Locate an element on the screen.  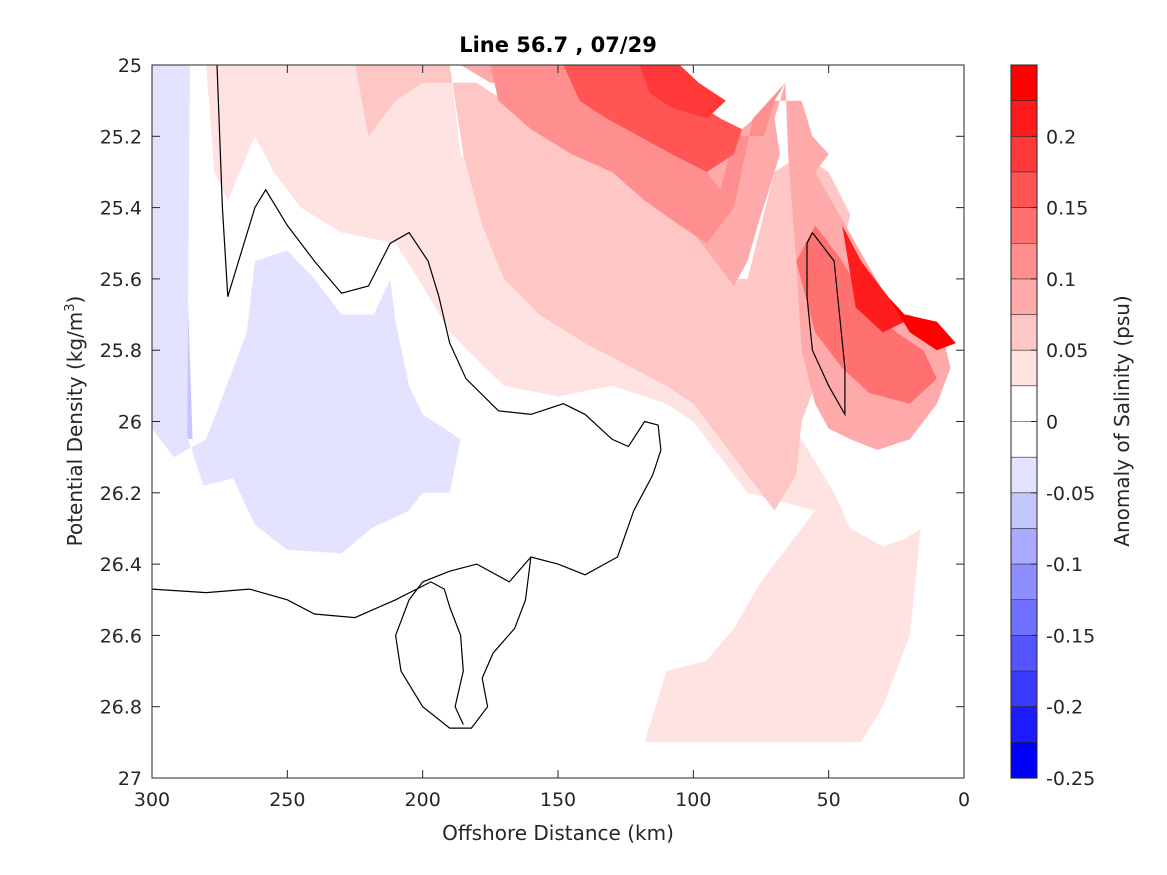
x-tick-label: 300 is located at coordinates (152, 800).